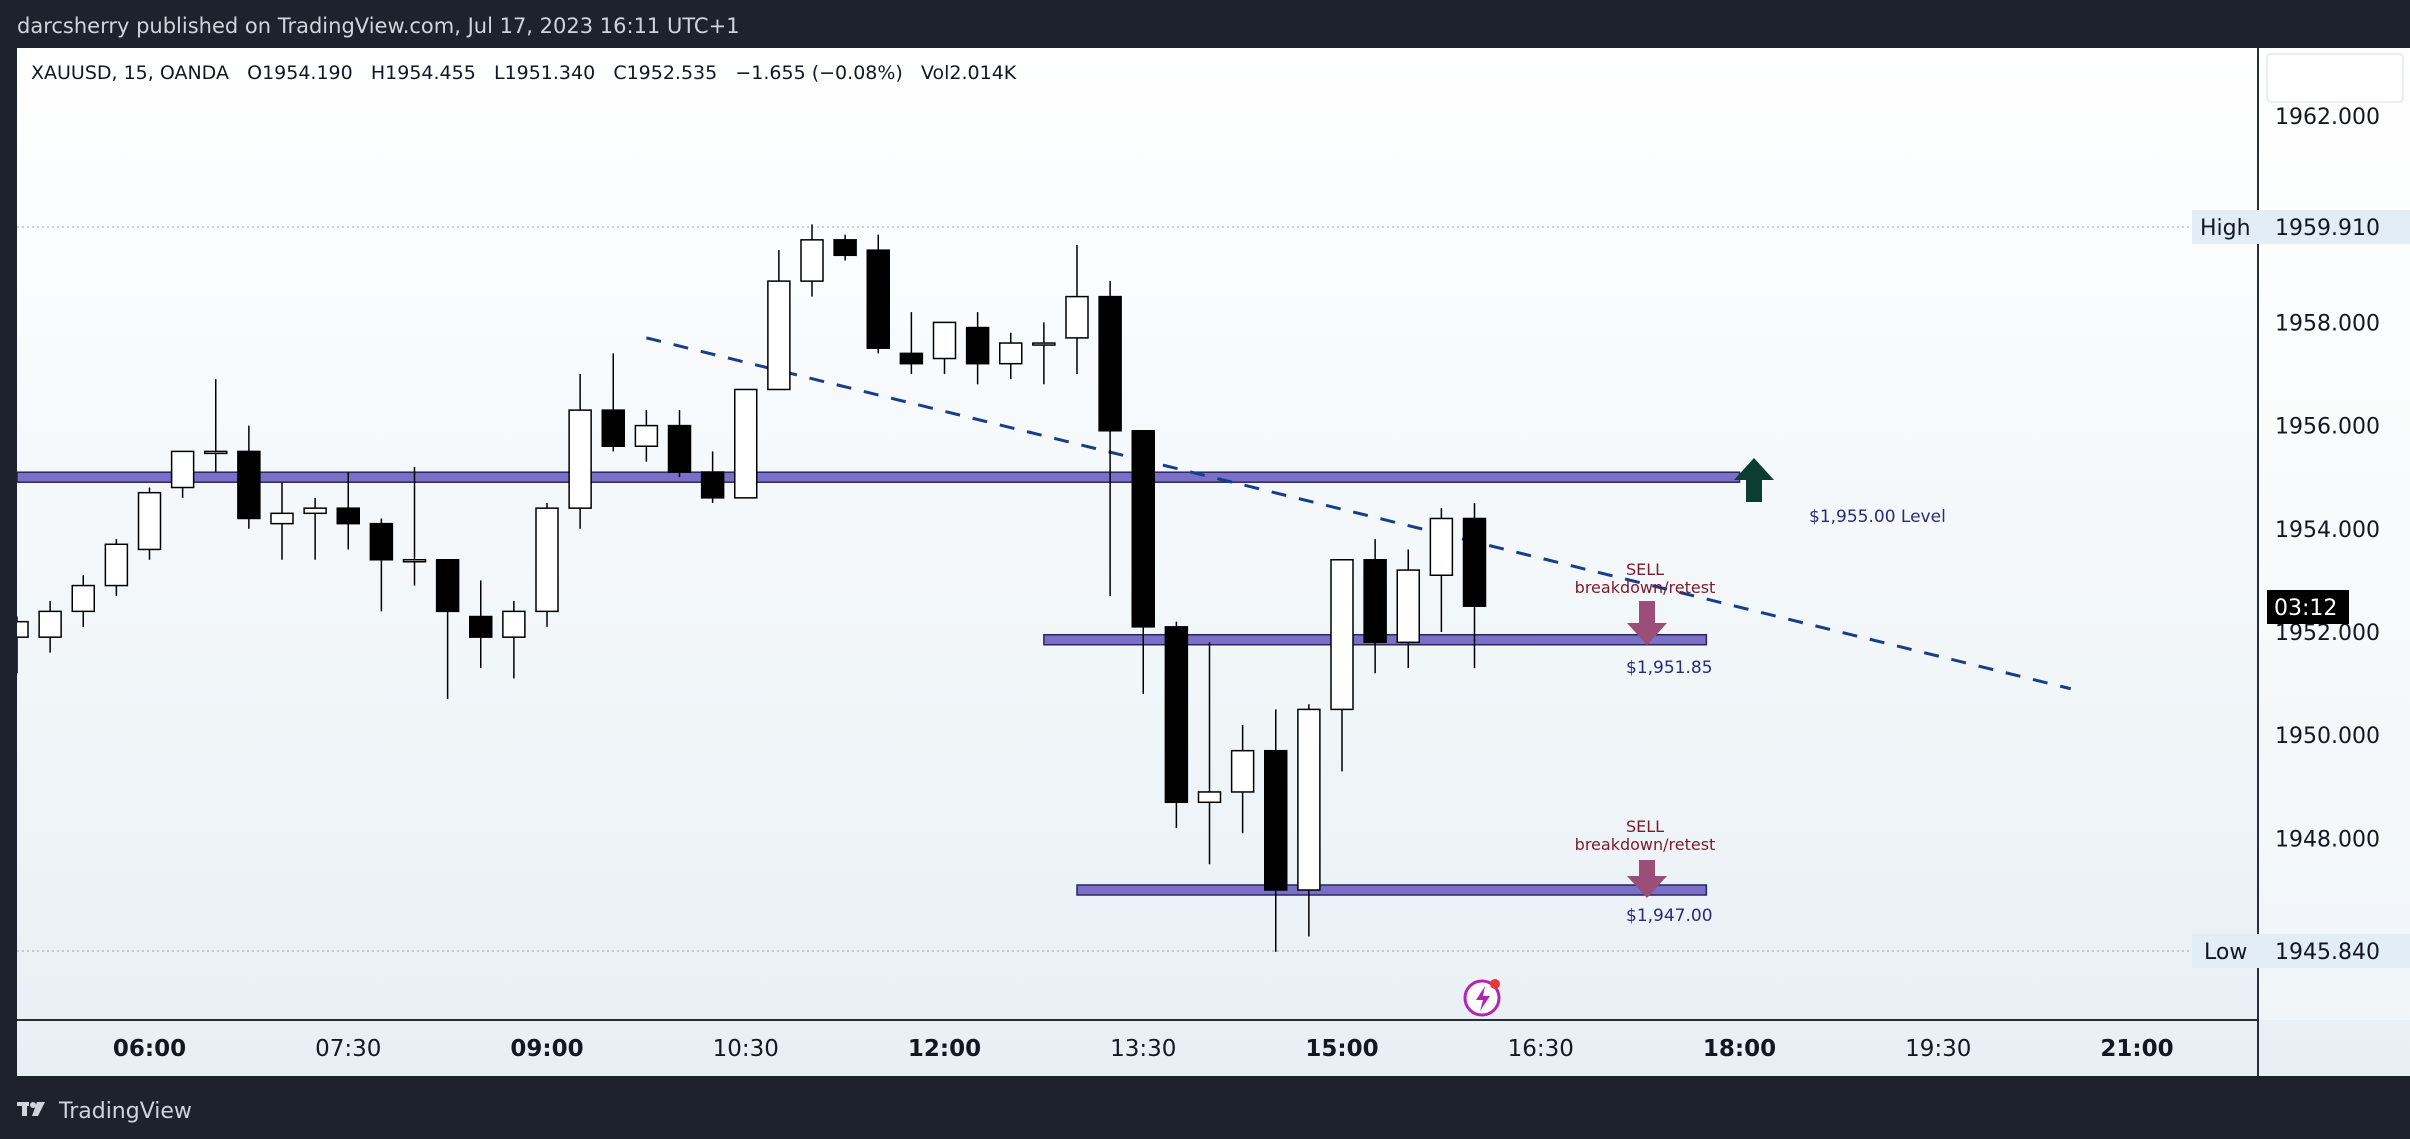 This screenshot has width=2410, height=1139. I want to click on time-tick-label: 06:00, so click(149, 1049).